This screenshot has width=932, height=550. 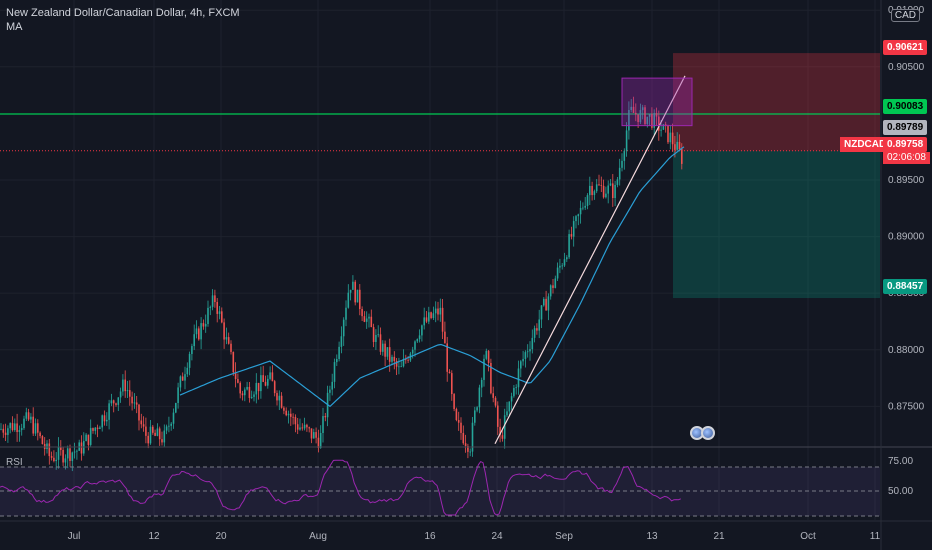 I want to click on rsi-band, so click(x=440, y=491).